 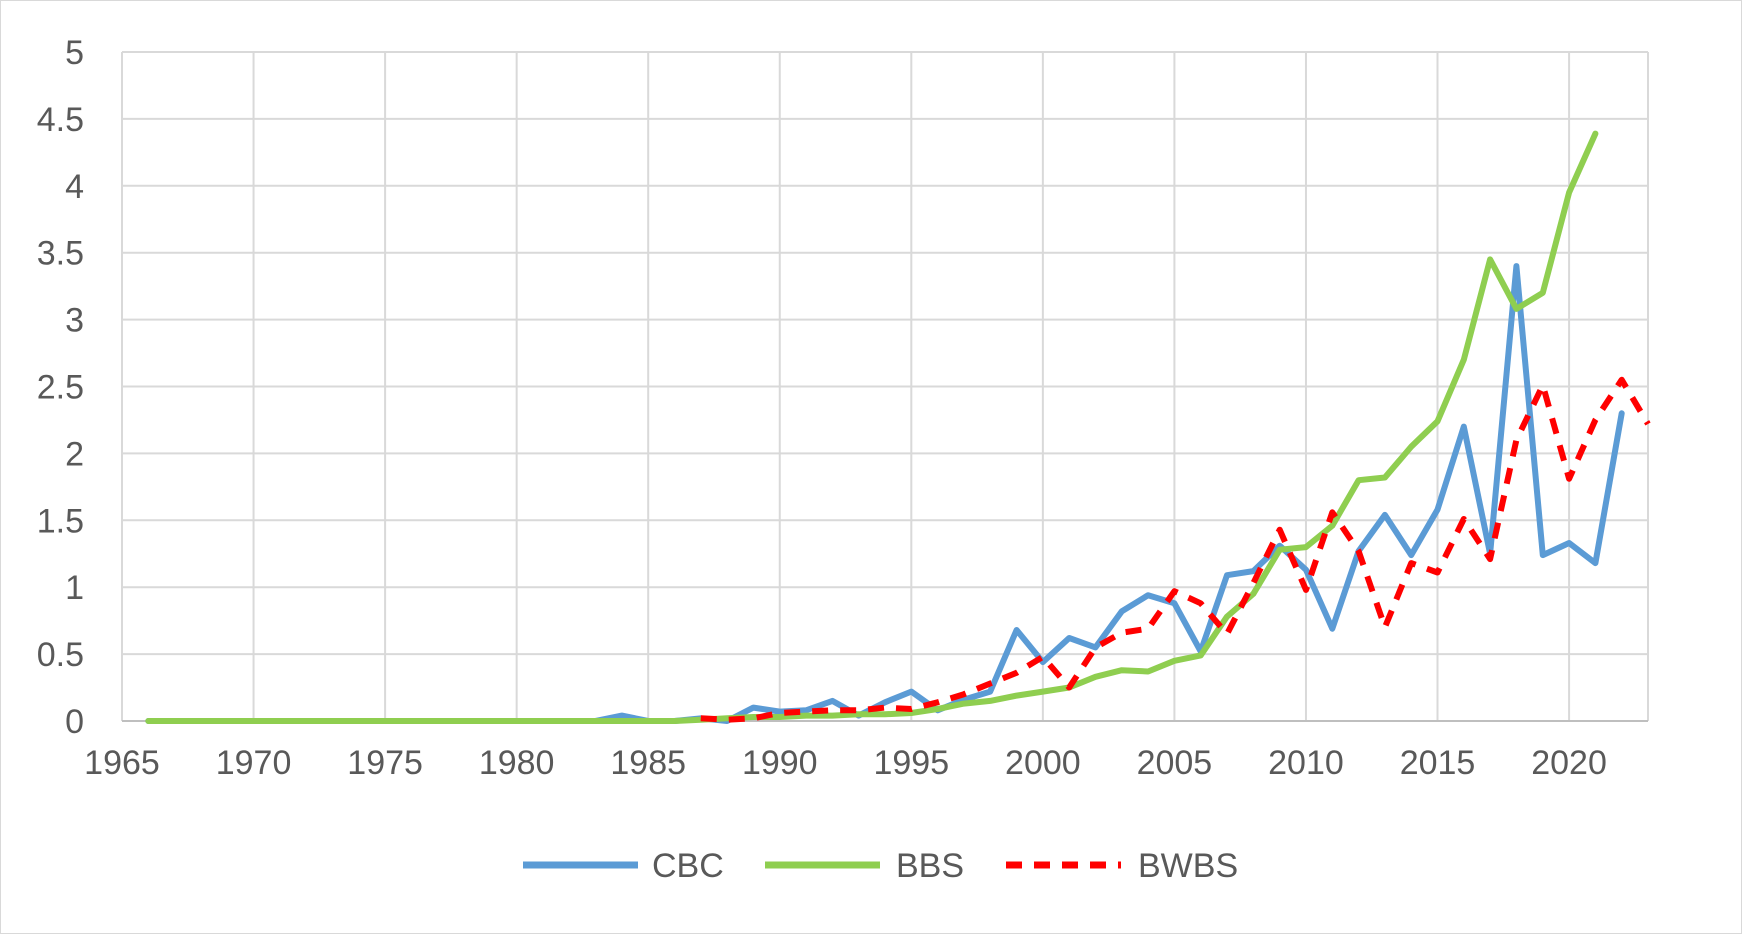 I want to click on y-tick-label: 0, so click(x=74, y=722).